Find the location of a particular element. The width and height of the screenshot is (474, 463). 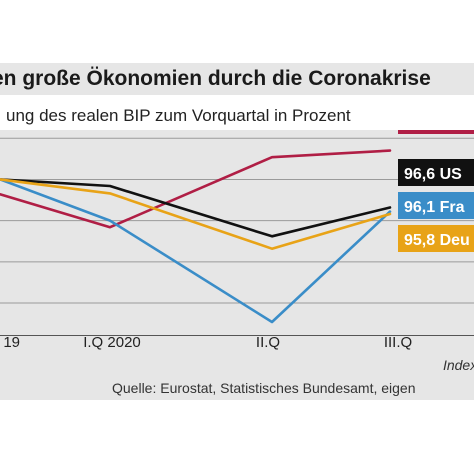

series-end-label: 96,6 US is located at coordinates (433, 174).